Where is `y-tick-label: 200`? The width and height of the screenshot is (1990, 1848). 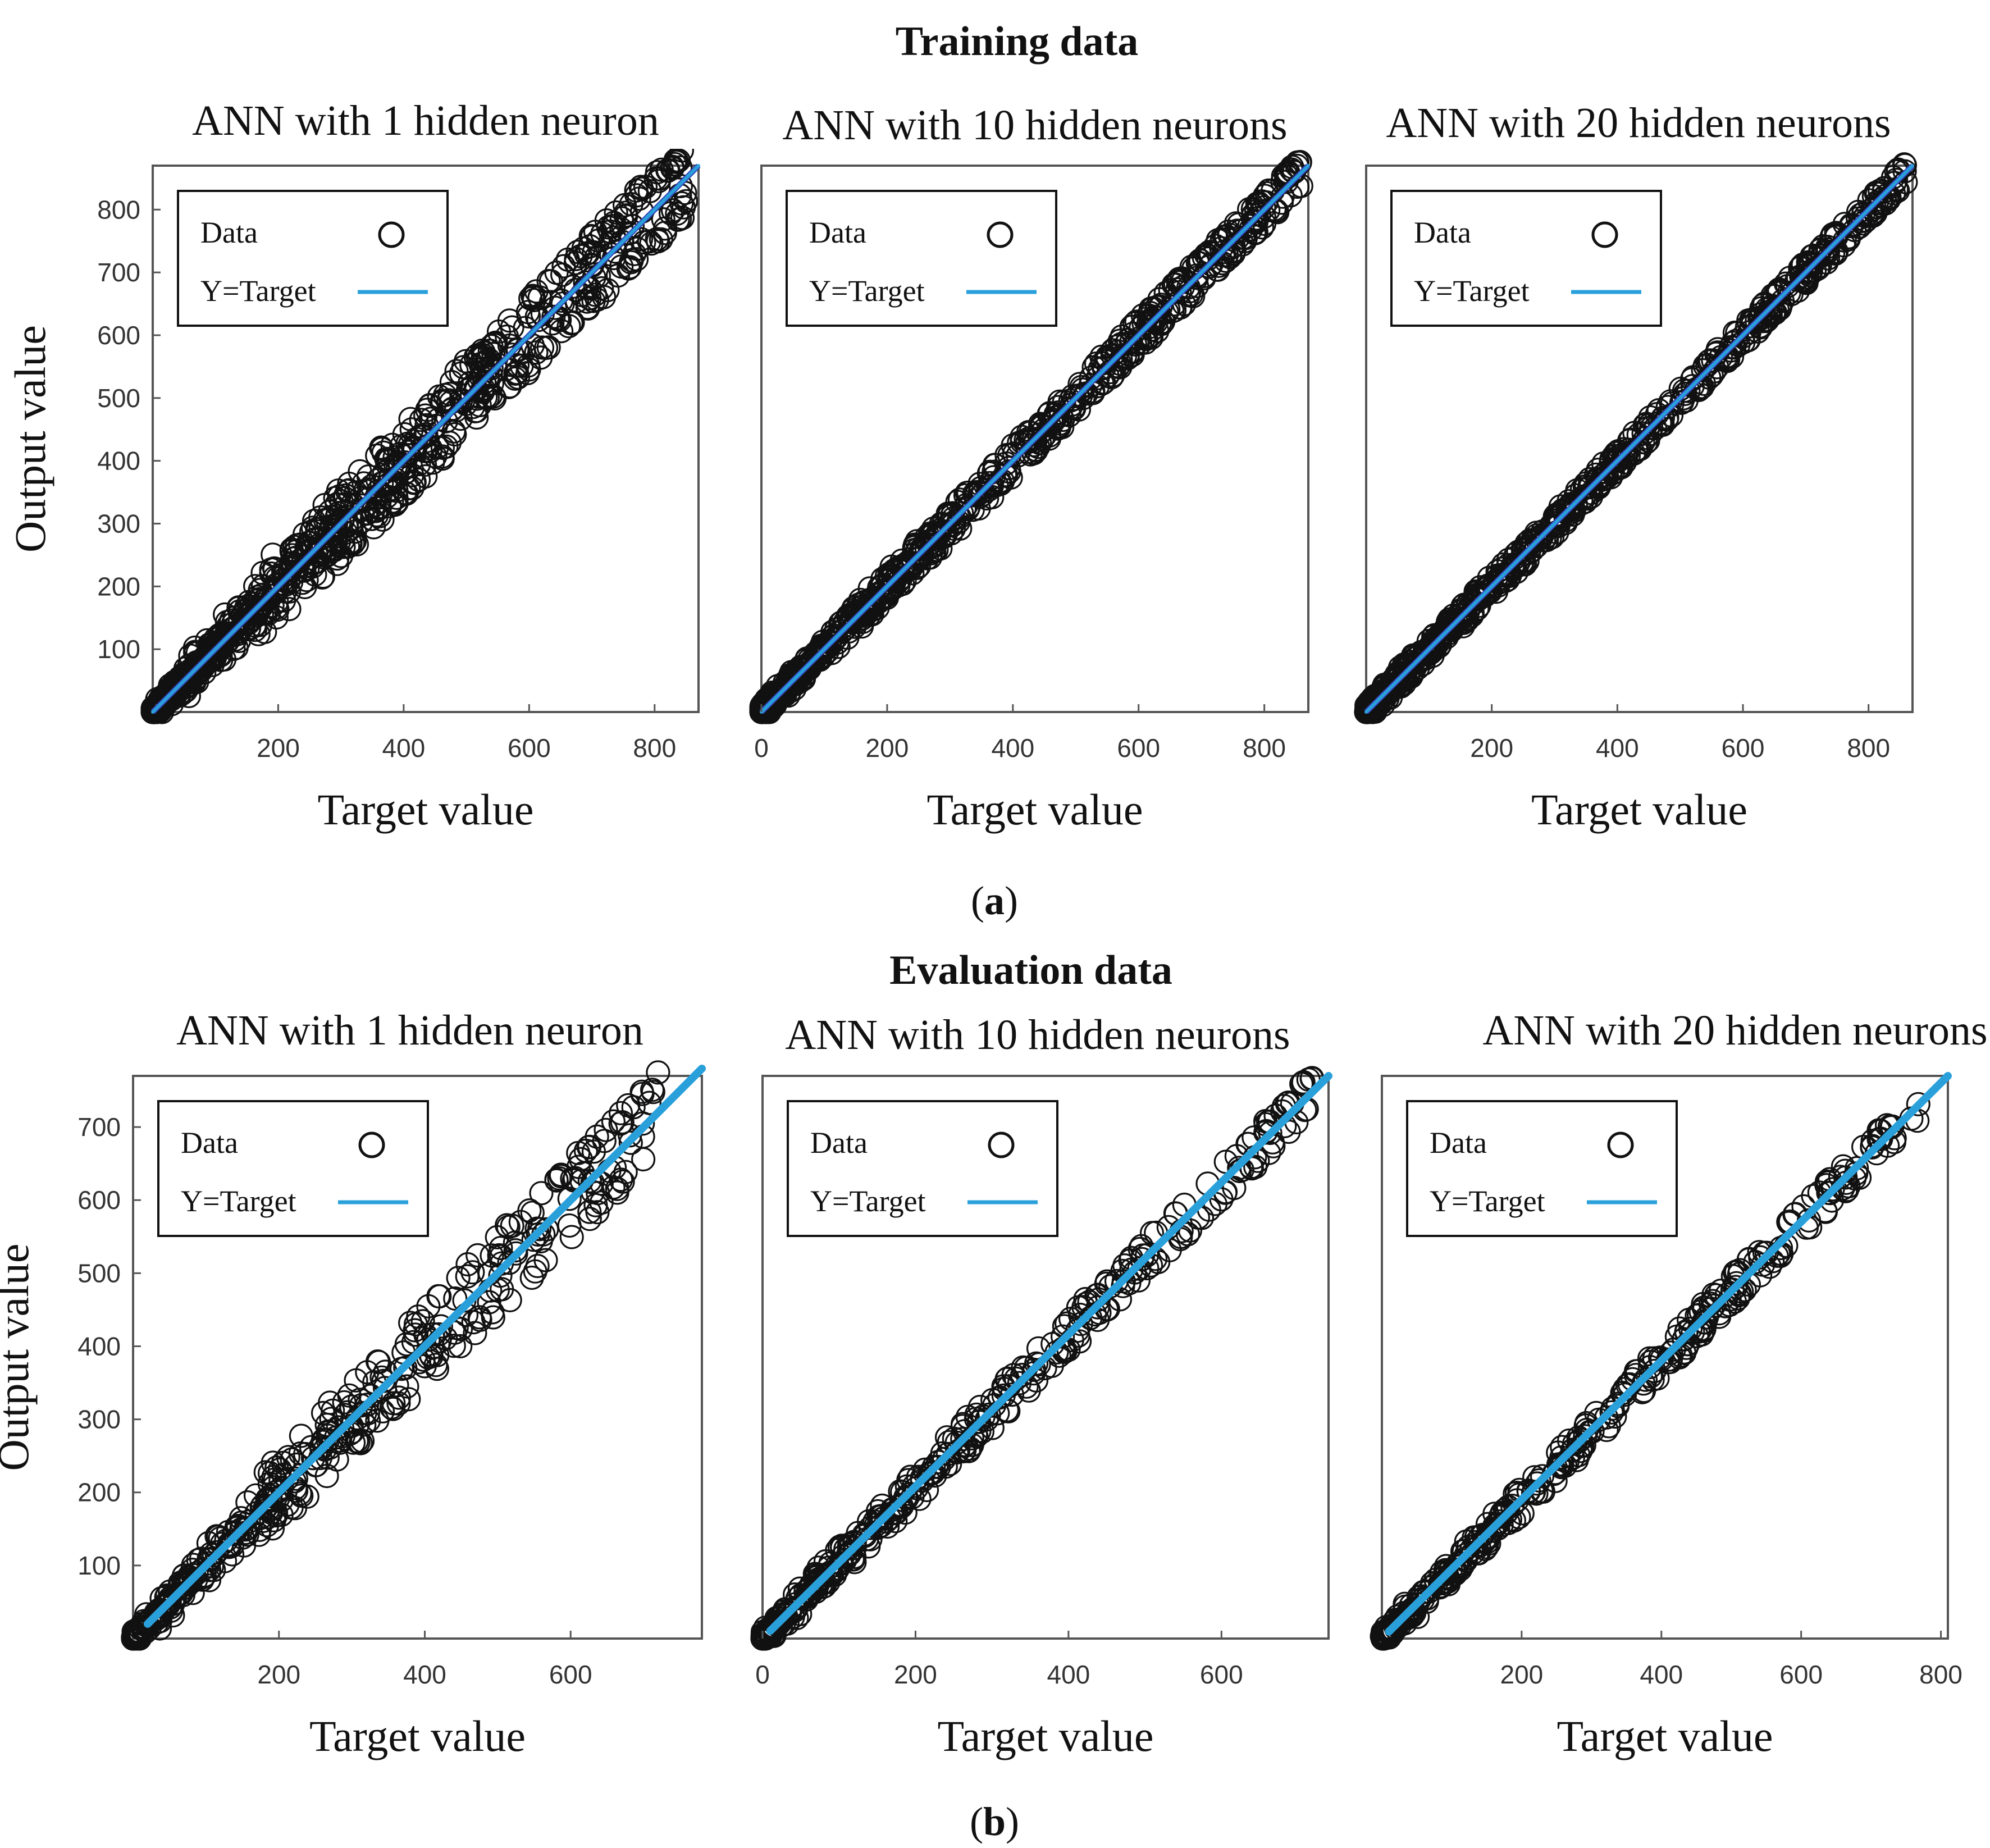
y-tick-label: 200 is located at coordinates (99, 1492).